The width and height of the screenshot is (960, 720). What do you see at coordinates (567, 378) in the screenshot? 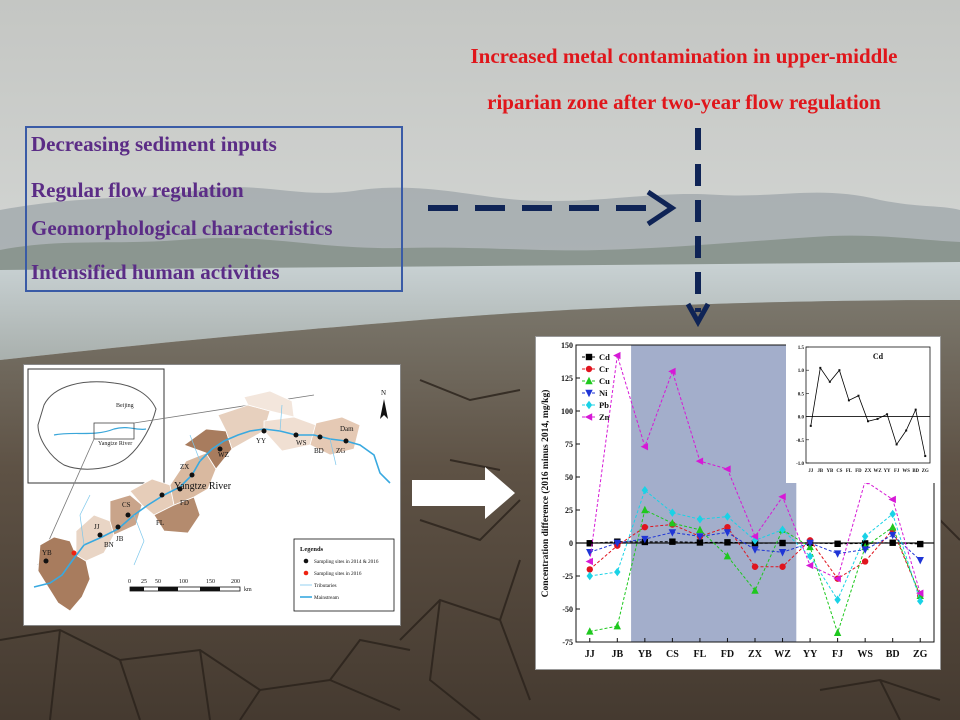
I see `y-tick-label: 125` at bounding box center [567, 378].